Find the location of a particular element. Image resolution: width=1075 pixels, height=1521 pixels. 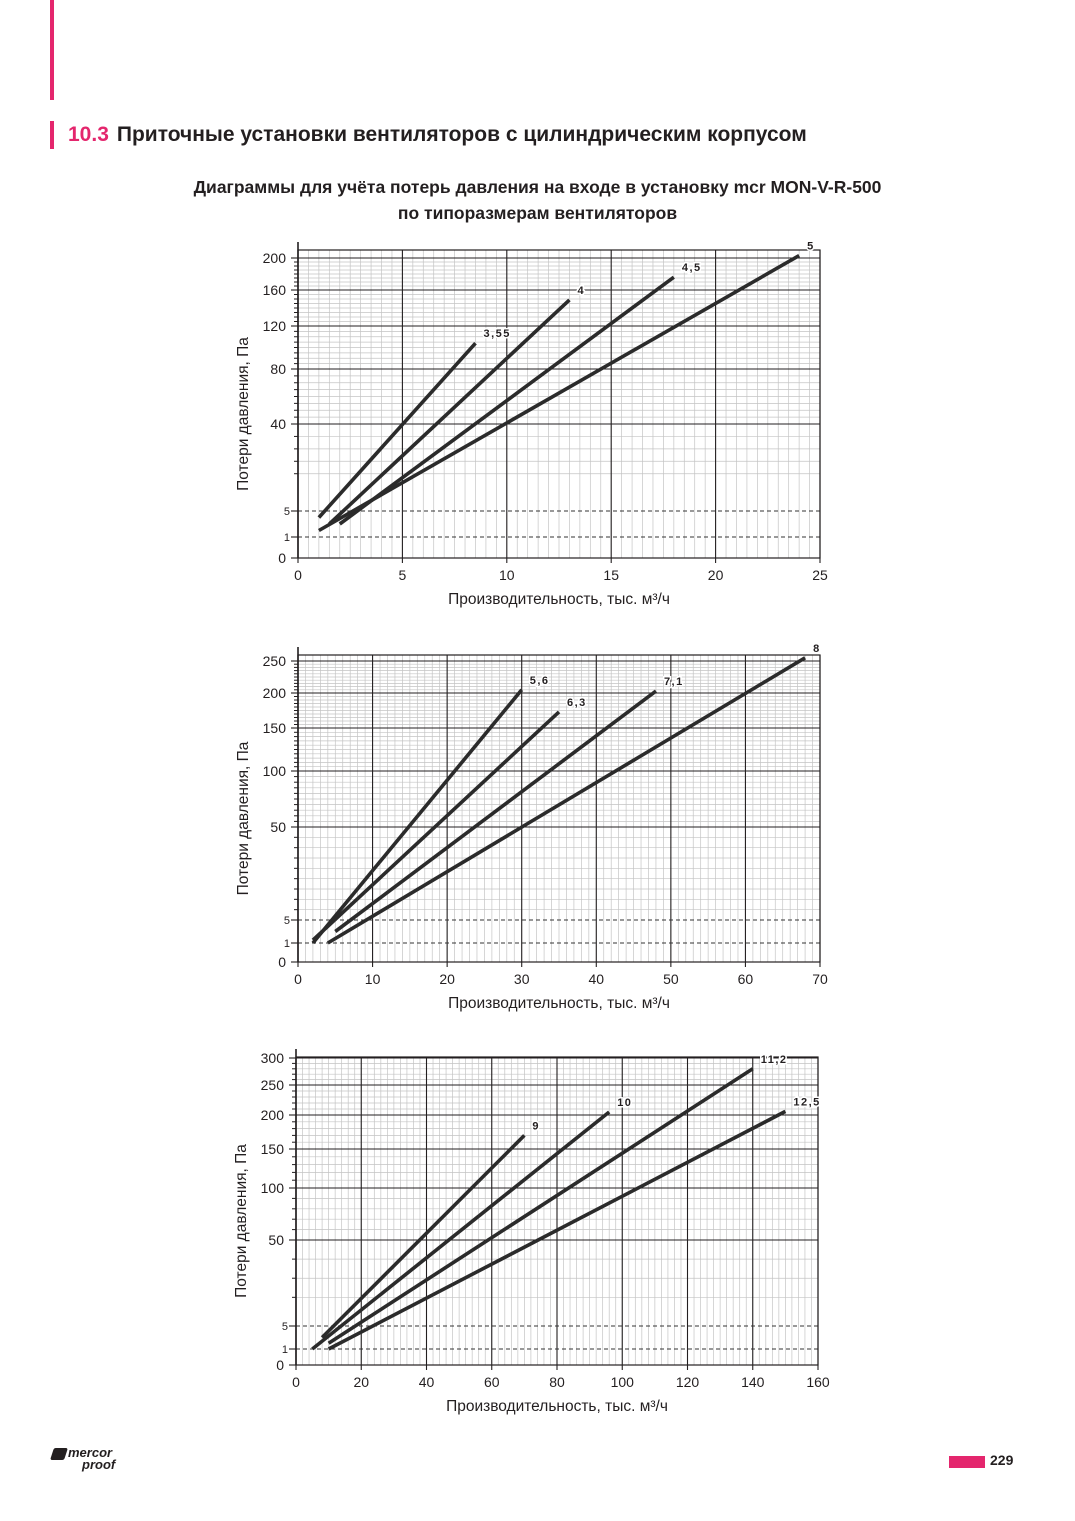

x-tick-label: 25 is located at coordinates (820, 575).